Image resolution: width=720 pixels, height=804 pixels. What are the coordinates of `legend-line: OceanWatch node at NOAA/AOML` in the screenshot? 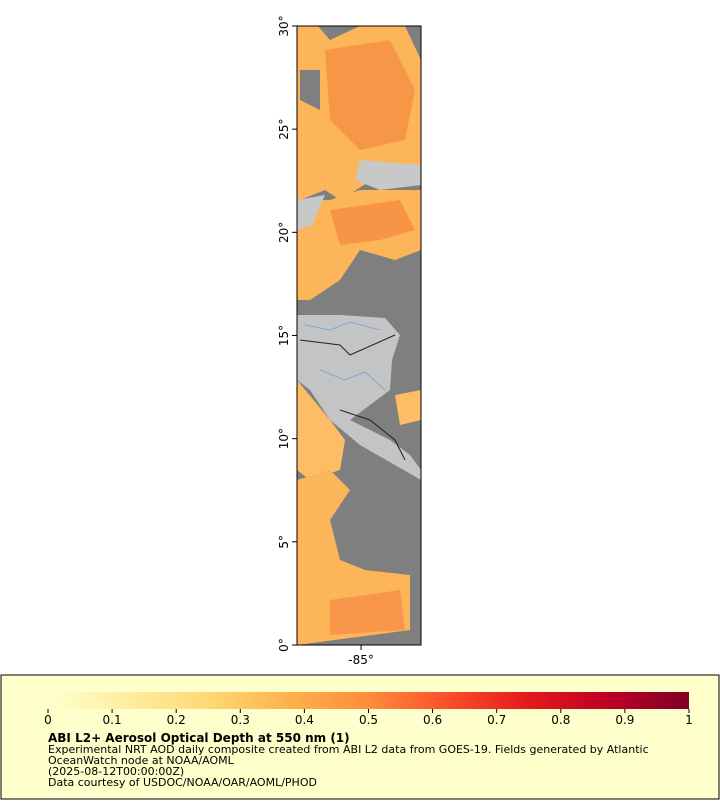 It's located at (141, 760).